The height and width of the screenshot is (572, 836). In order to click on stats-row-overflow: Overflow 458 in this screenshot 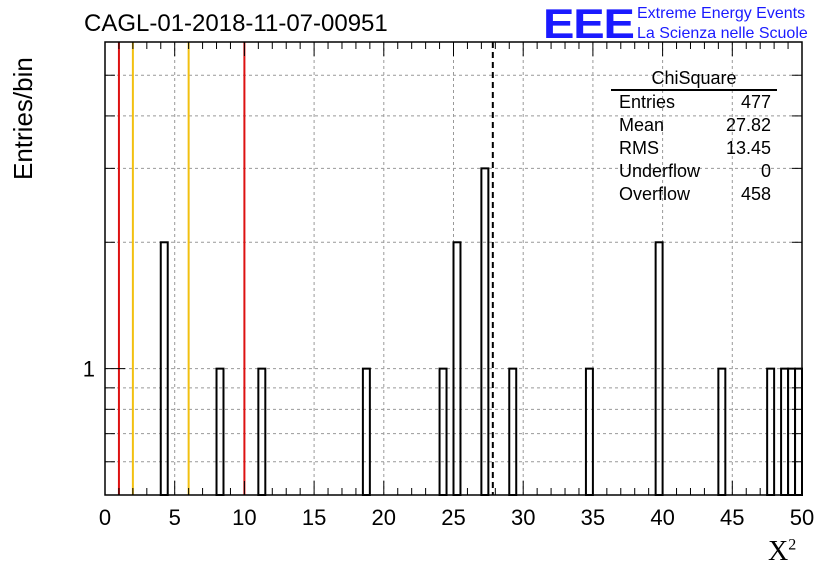, I will do `click(694, 194)`.